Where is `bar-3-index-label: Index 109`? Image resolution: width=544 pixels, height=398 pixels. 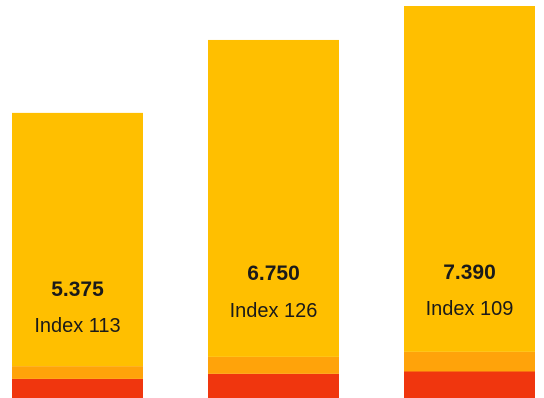
bar-3-index-label: Index 109 is located at coordinates (470, 309).